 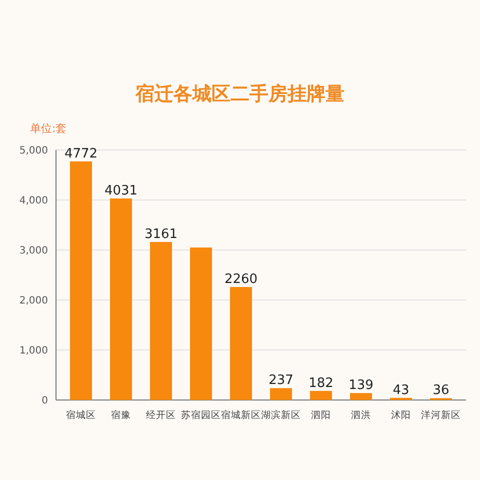 I want to click on y-tick-label: 4,000, so click(x=33, y=201).